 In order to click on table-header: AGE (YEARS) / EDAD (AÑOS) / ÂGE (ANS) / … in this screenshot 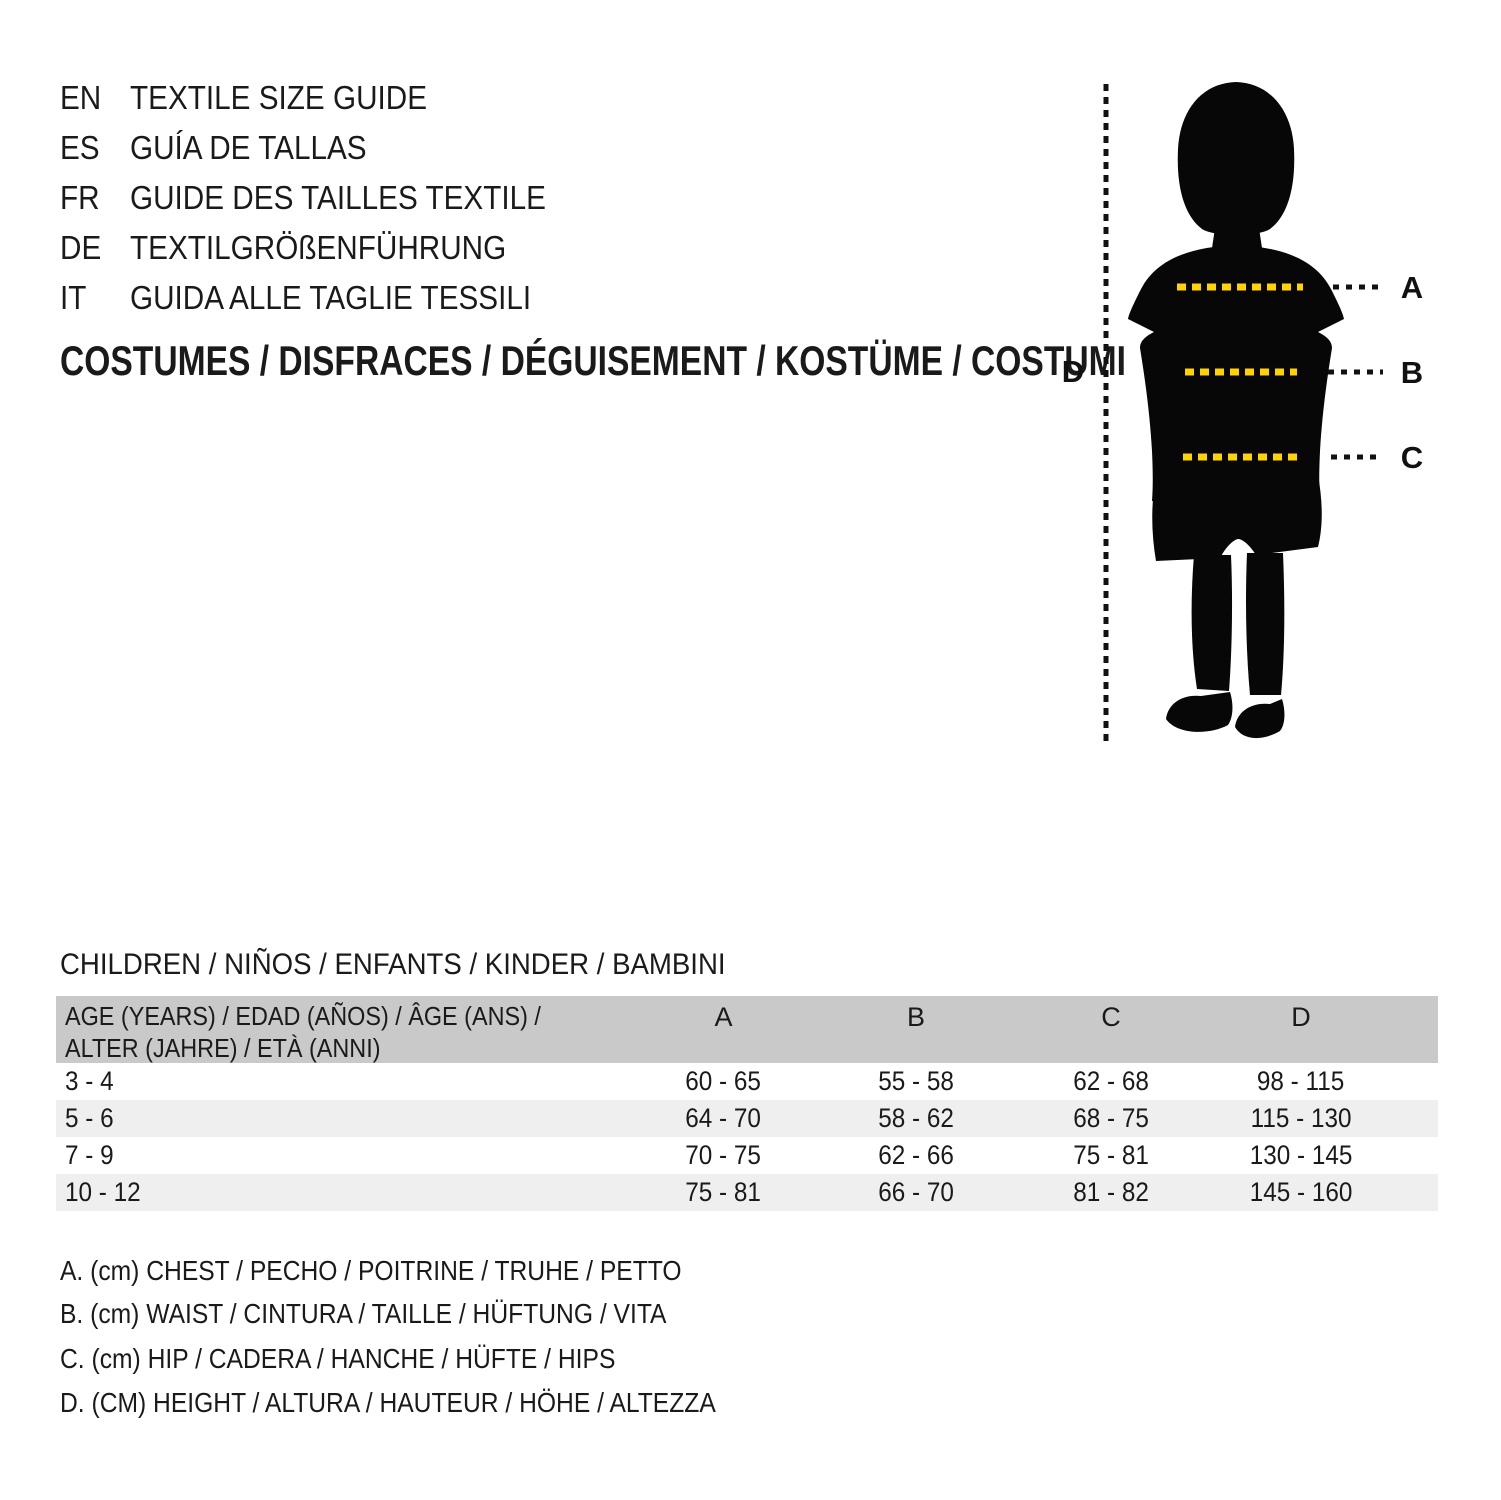, I will do `click(747, 1029)`.